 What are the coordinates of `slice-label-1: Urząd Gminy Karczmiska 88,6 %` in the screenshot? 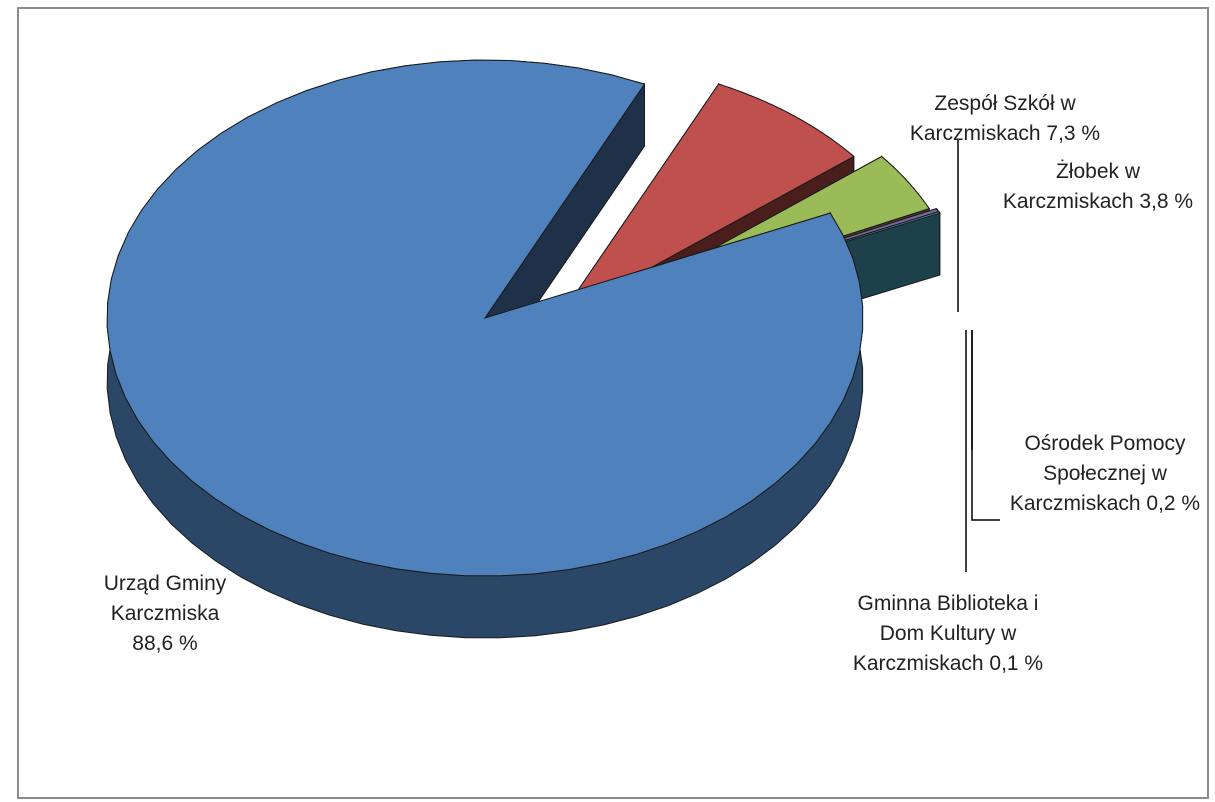 It's located at (165, 613).